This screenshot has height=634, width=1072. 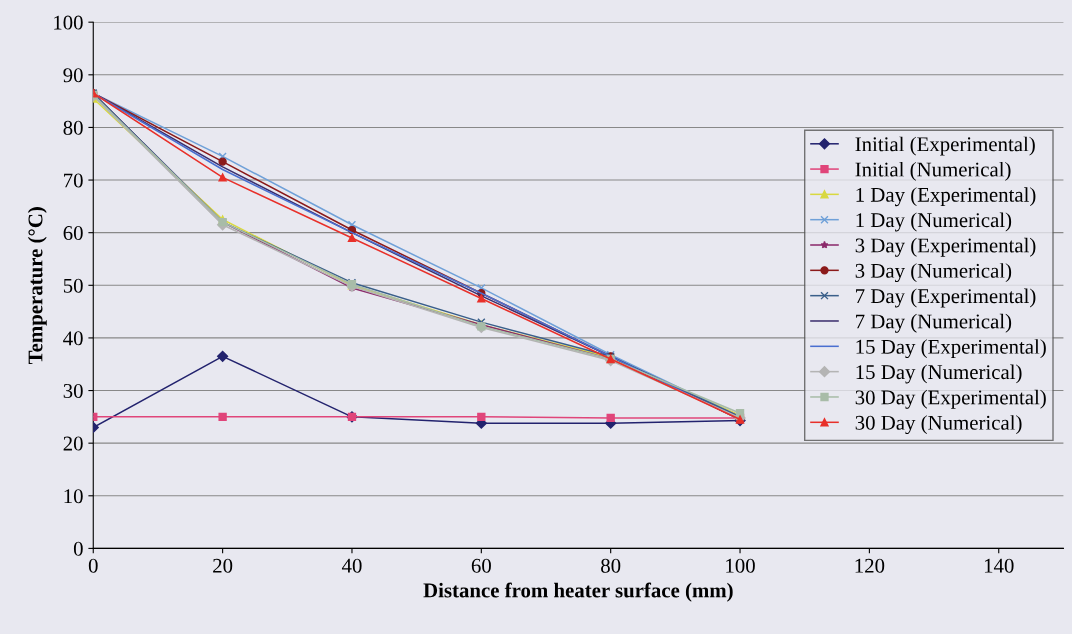 What do you see at coordinates (73, 233) in the screenshot?
I see `y-tick-label: 60` at bounding box center [73, 233].